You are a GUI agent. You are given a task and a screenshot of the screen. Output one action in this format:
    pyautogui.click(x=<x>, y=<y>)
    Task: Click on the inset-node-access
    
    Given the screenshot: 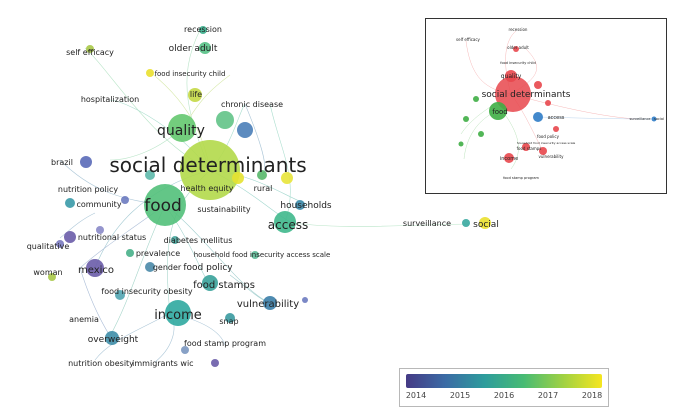 What is the action you would take?
    pyautogui.click(x=538, y=117)
    